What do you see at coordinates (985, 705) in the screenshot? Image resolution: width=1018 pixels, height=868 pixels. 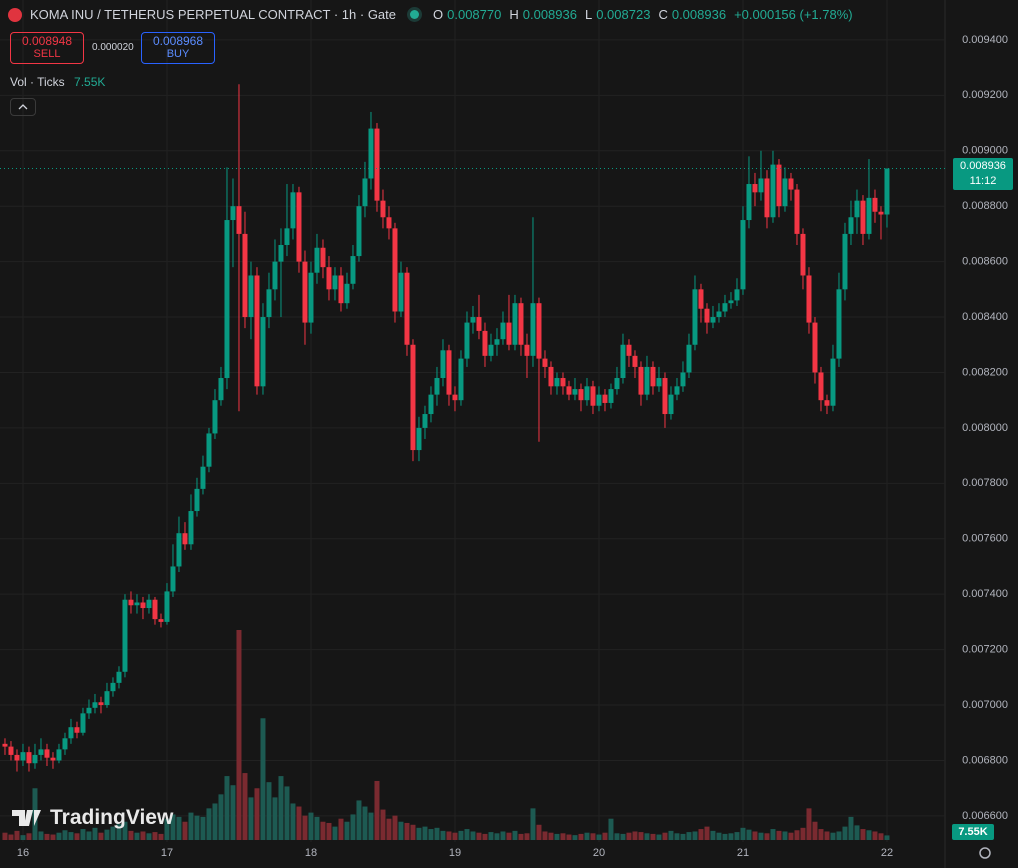 I see `y-tick-label: 0.007000` at bounding box center [985, 705].